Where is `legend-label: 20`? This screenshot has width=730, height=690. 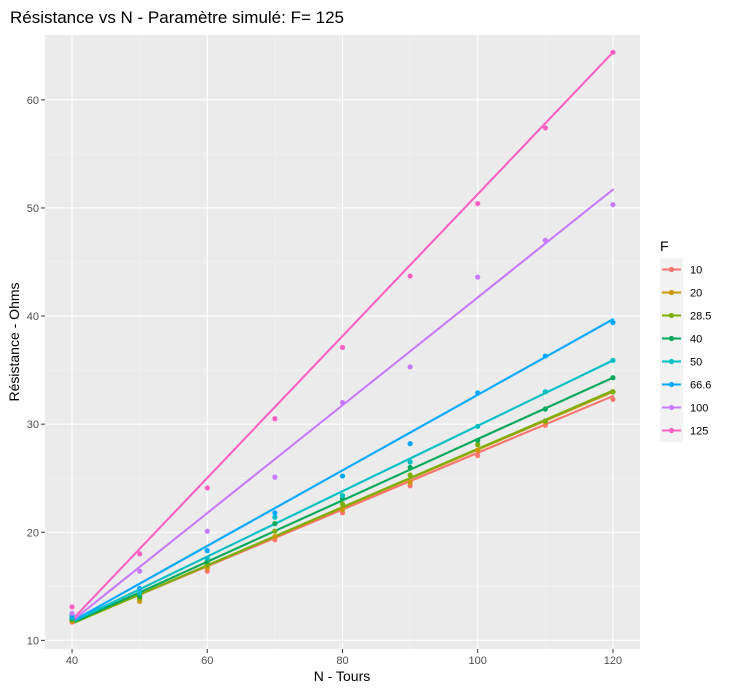 legend-label: 20 is located at coordinates (696, 294).